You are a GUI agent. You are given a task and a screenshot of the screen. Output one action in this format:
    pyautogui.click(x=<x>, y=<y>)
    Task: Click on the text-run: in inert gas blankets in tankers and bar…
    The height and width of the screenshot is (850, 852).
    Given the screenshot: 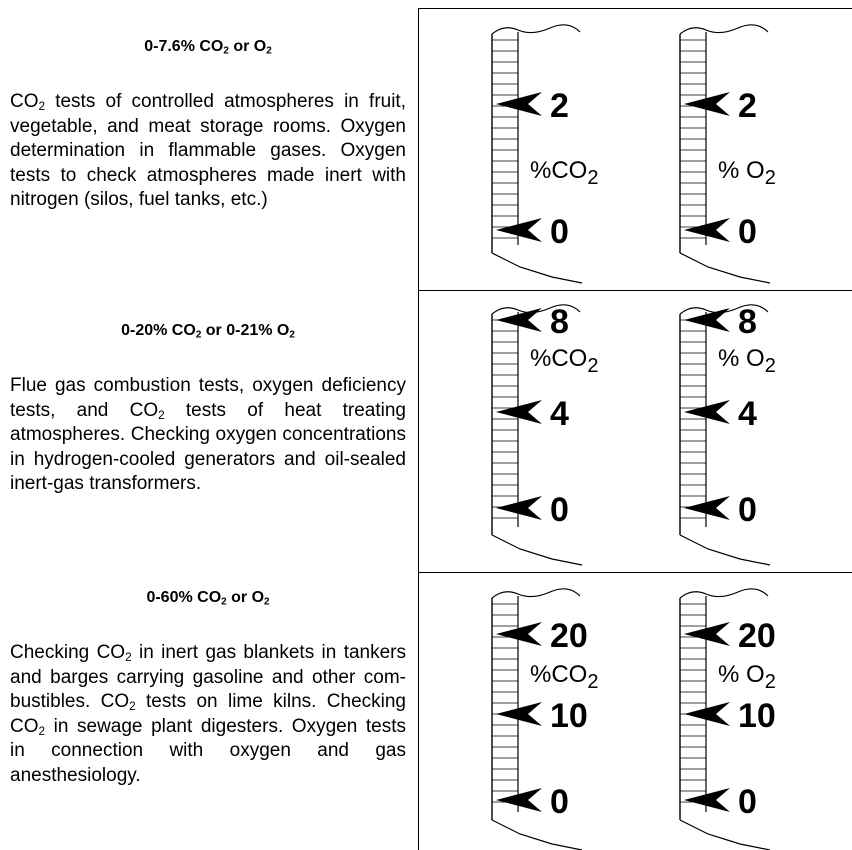 What is the action you would take?
    pyautogui.click(x=208, y=677)
    